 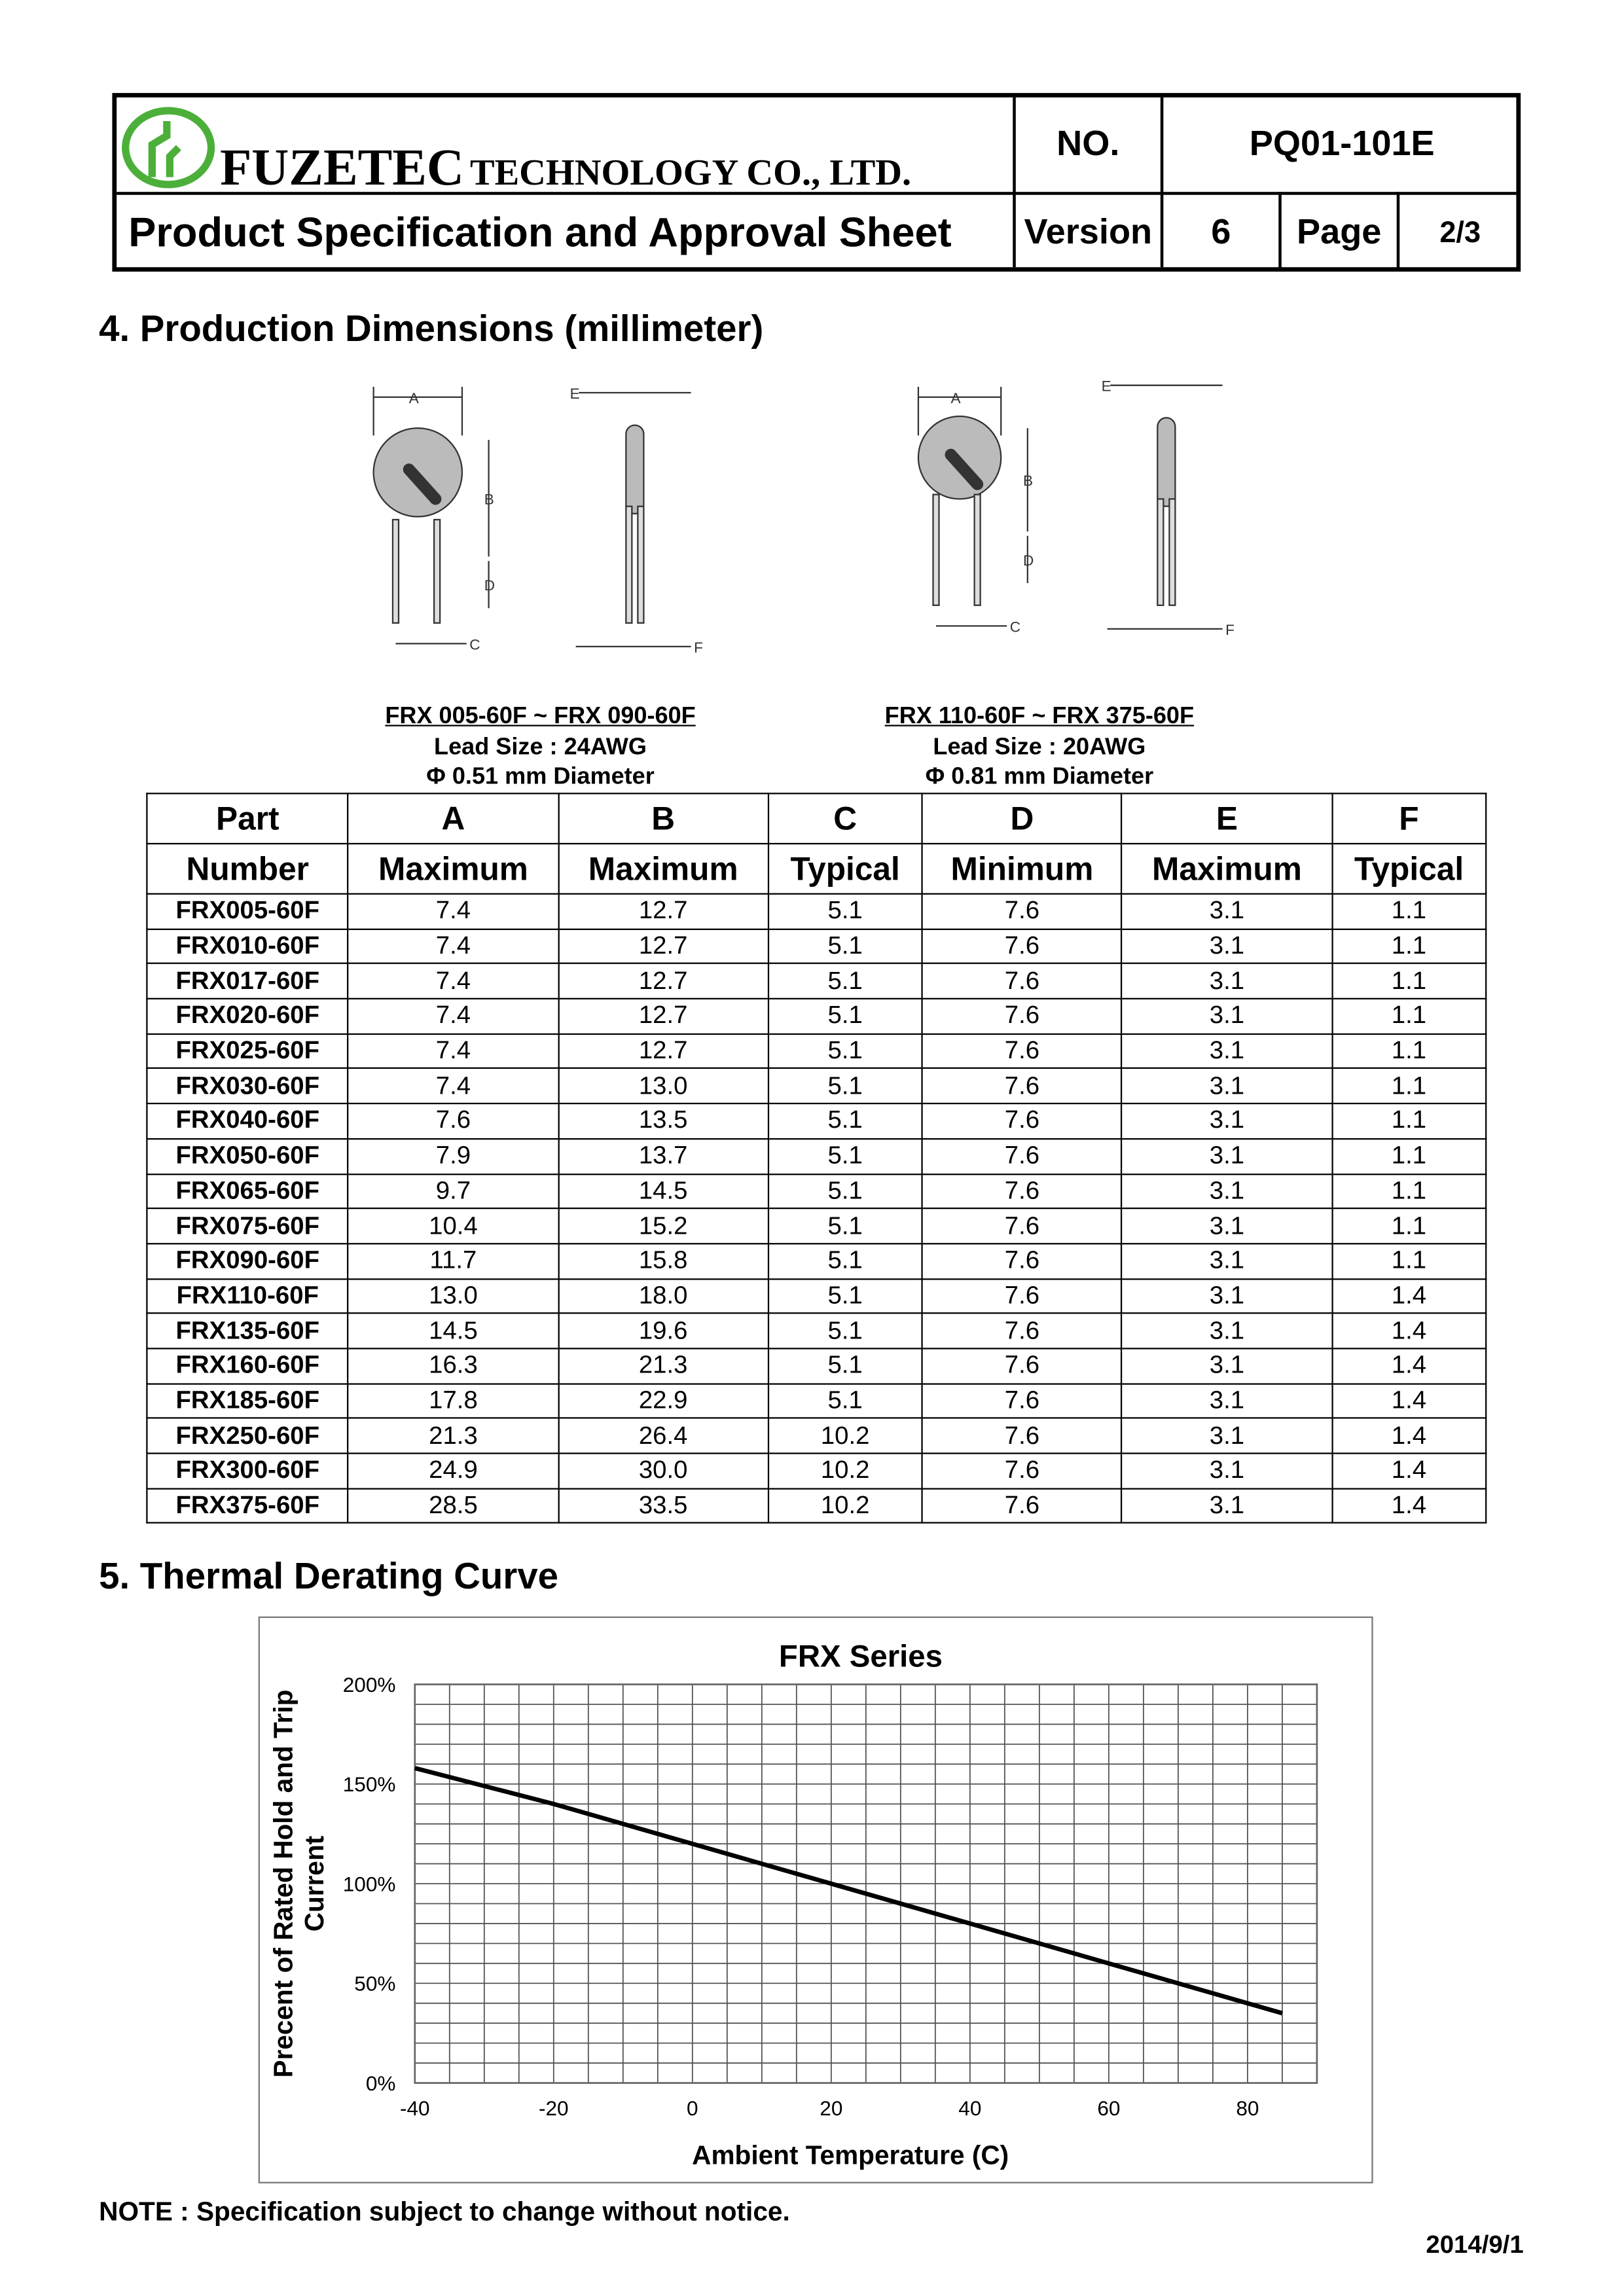 What do you see at coordinates (1022, 819) in the screenshot?
I see `col-header-top: D` at bounding box center [1022, 819].